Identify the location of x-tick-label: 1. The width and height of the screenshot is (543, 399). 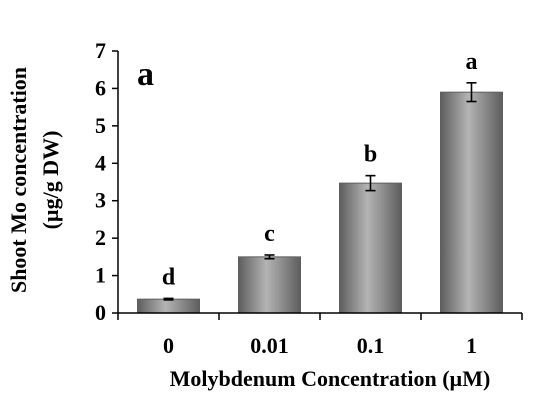
(471, 345).